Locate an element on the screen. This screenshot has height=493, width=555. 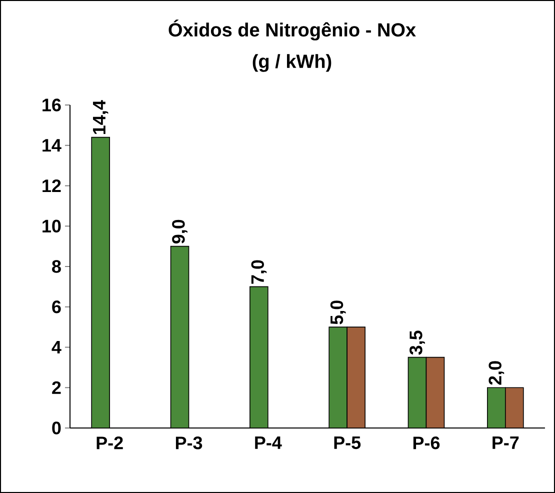
x-tick-label: P-3 is located at coordinates (189, 443).